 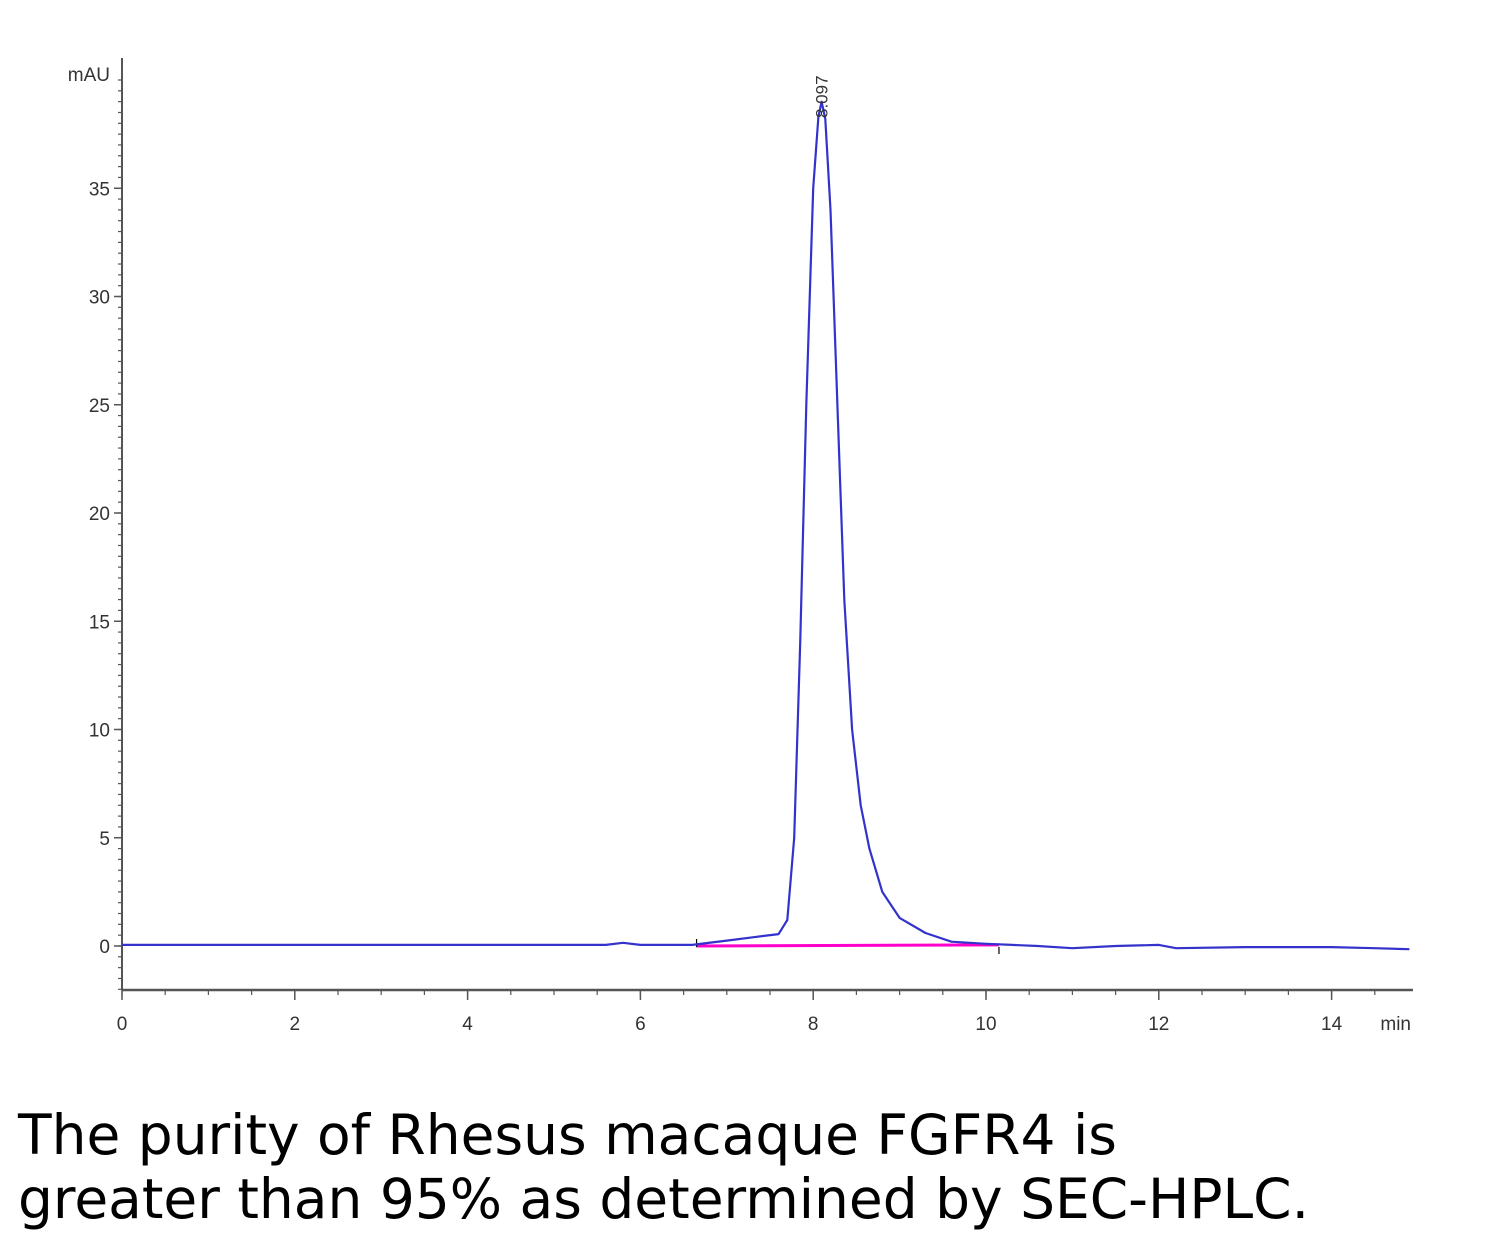 I want to click on x-tick-label: 12, so click(x=1158, y=1024).